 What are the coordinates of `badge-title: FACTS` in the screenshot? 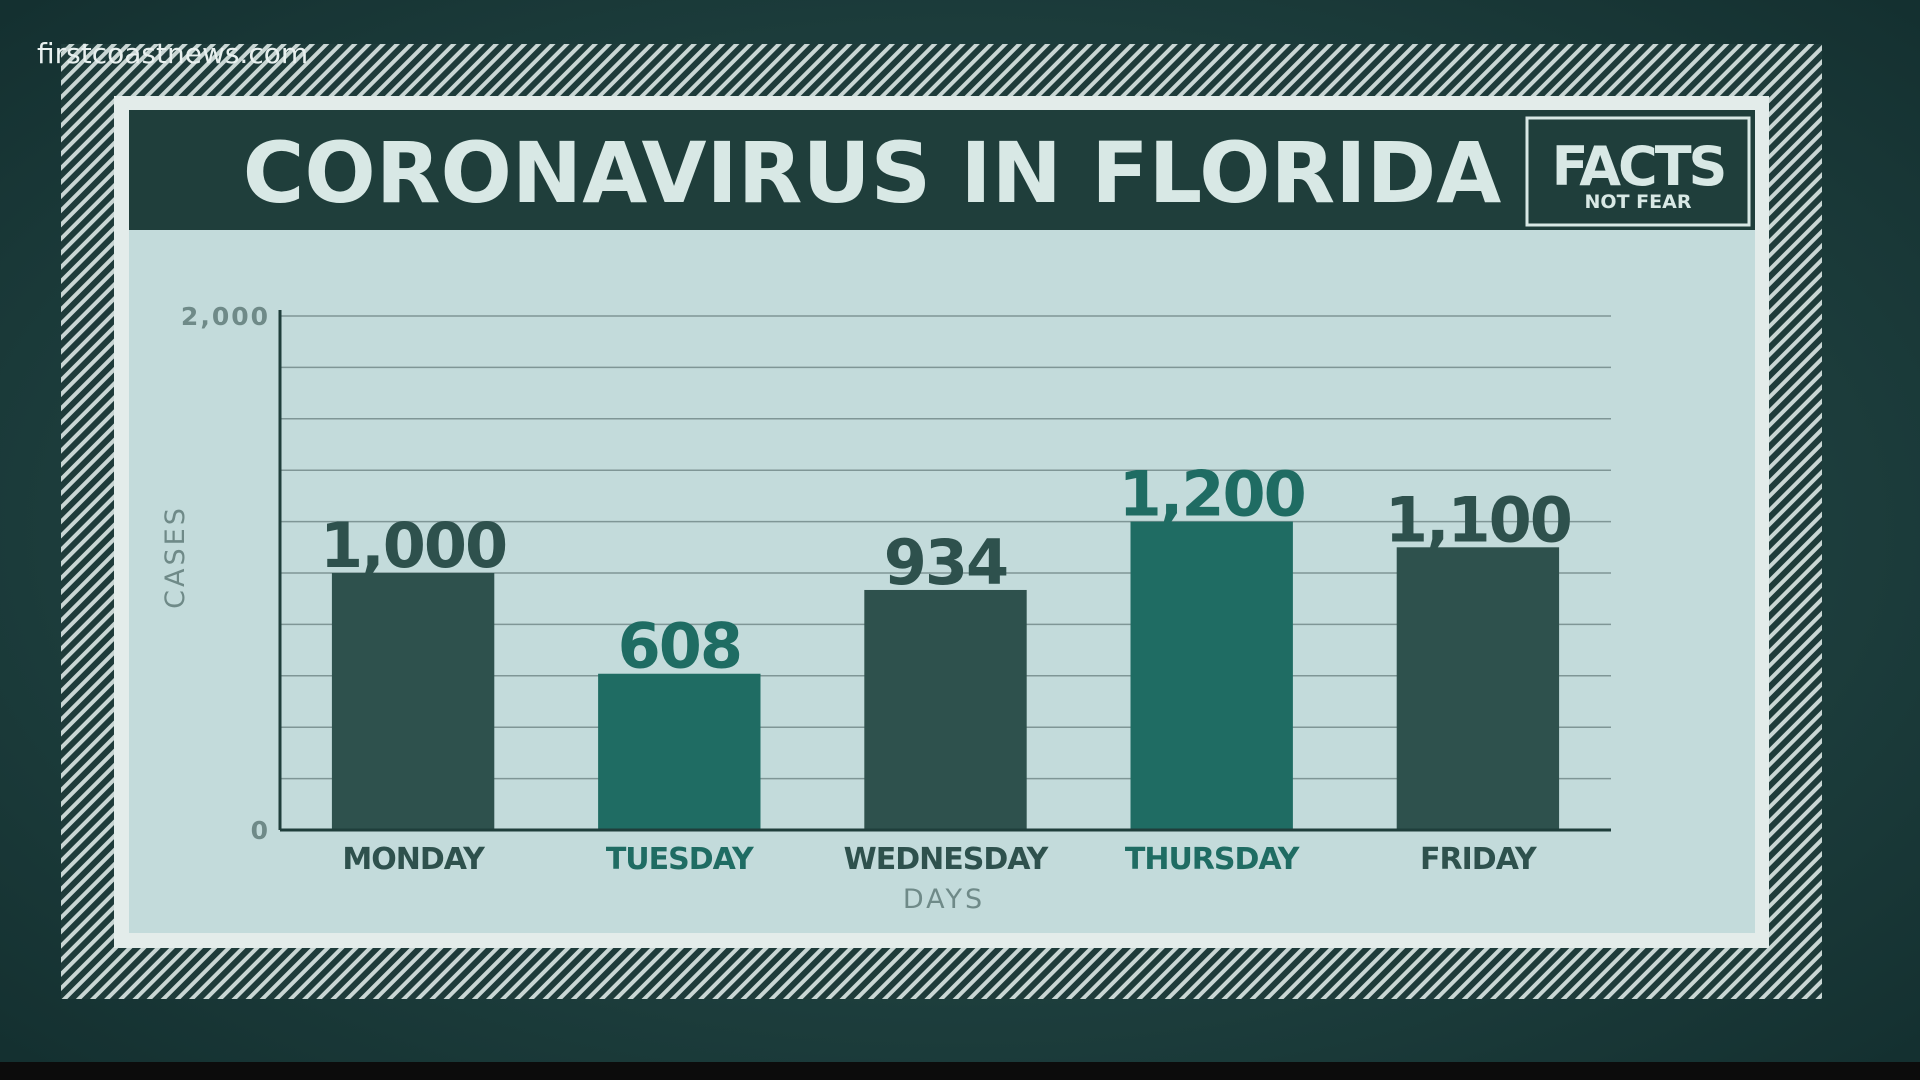 It's located at (1638, 166).